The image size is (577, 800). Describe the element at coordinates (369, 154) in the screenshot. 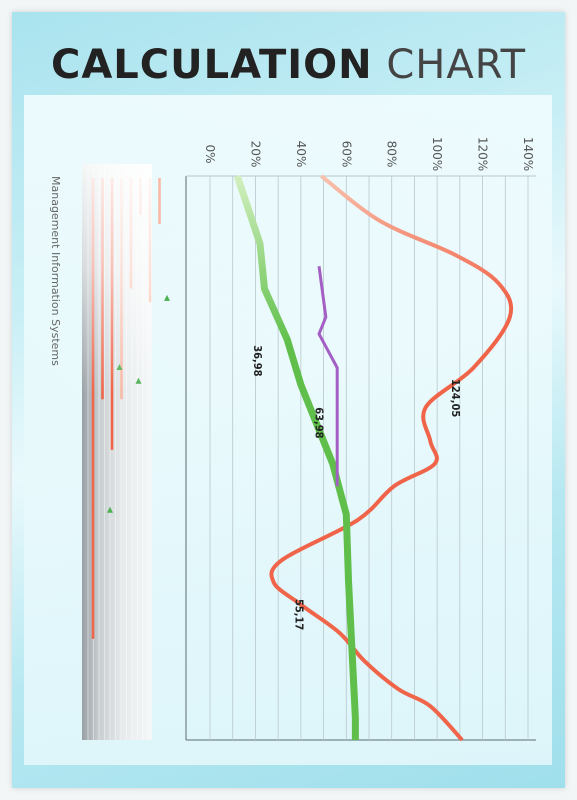

I see `value-ticks: 0% 20% 40% 60% 80% 100% 120% 140%` at that location.